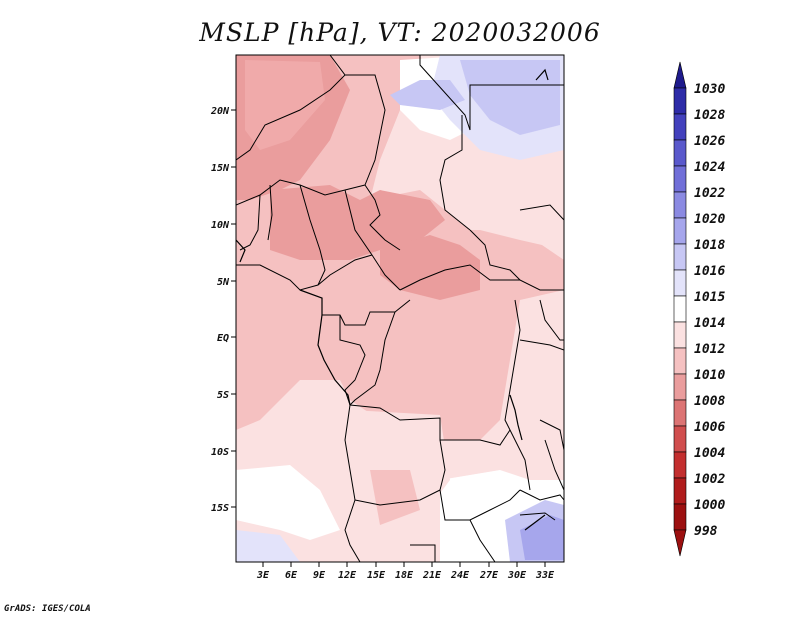 The image size is (800, 618). Describe the element at coordinates (489, 575) in the screenshot. I see `lon-tick-27e: 27E` at that location.